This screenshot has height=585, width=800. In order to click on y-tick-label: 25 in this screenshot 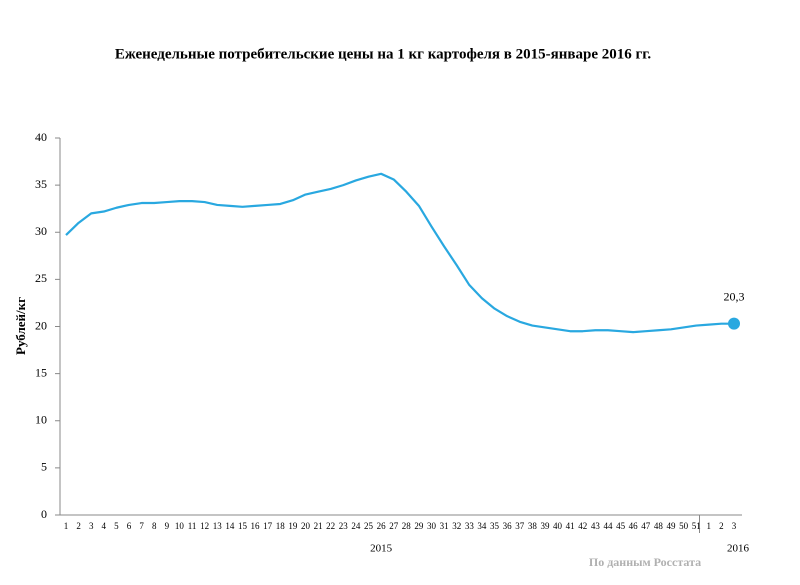, I will do `click(41, 278)`.